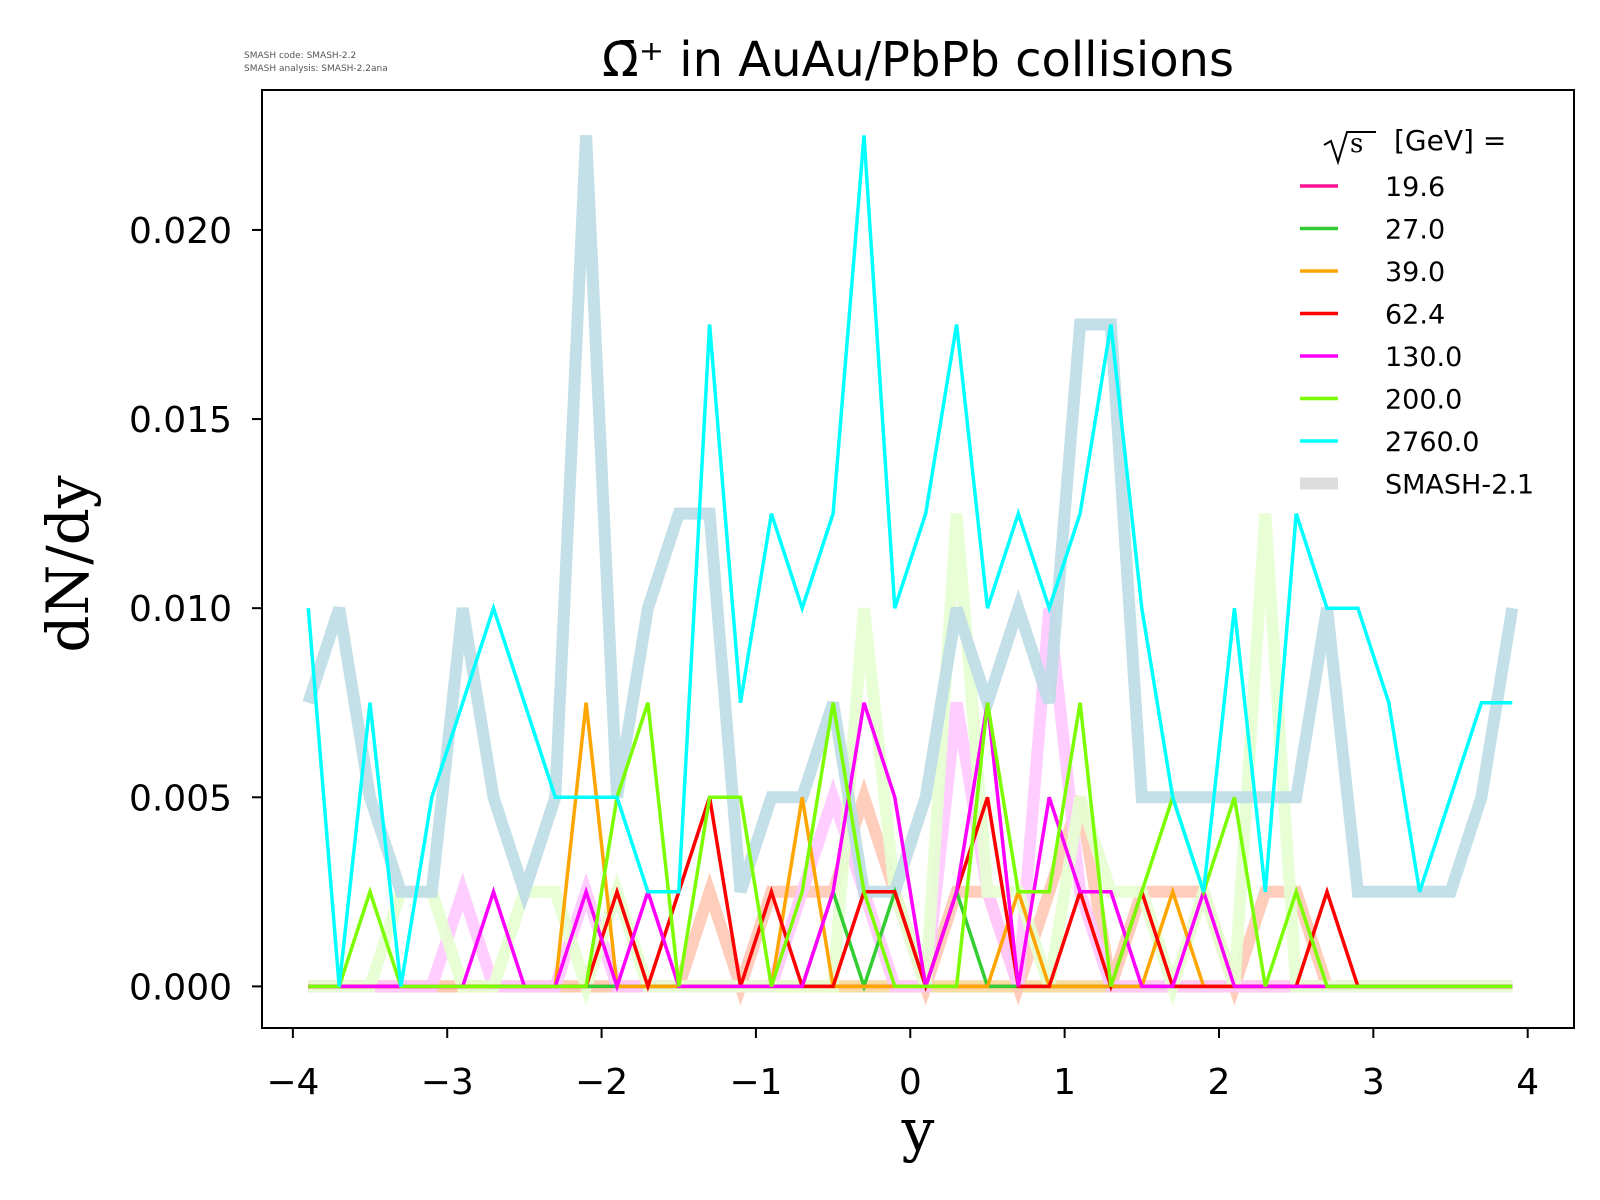 The height and width of the screenshot is (1200, 1600). I want to click on legend-title-unit: [GeV] =, so click(1450, 140).